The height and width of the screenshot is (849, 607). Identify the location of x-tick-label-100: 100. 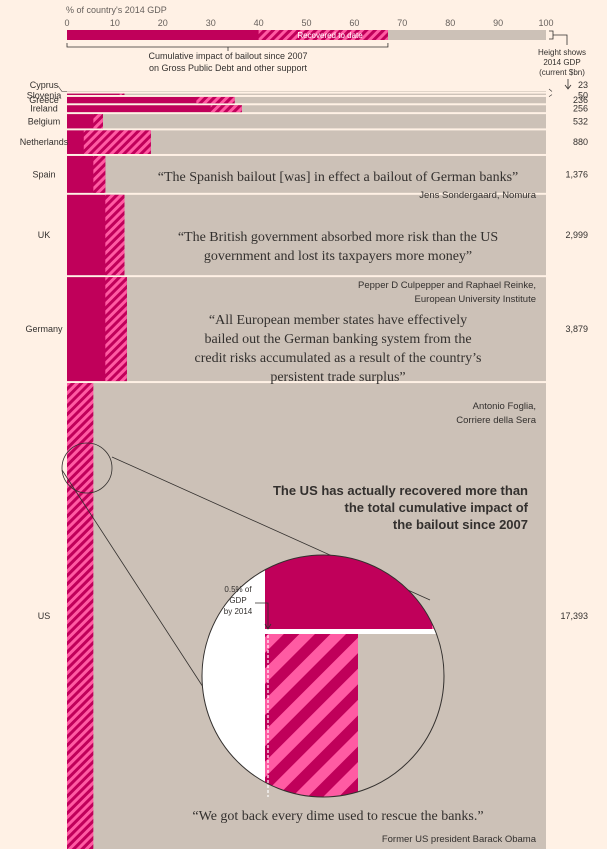
(545, 23).